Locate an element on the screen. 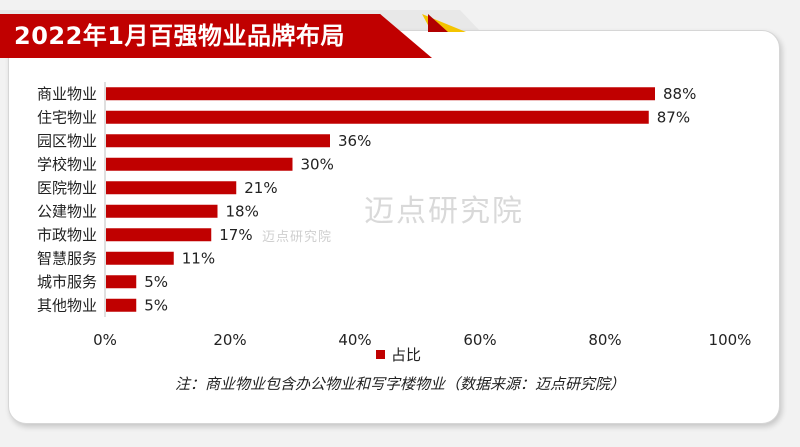 This screenshot has width=800, height=447. category-label: 其他物业 is located at coordinates (67, 305).